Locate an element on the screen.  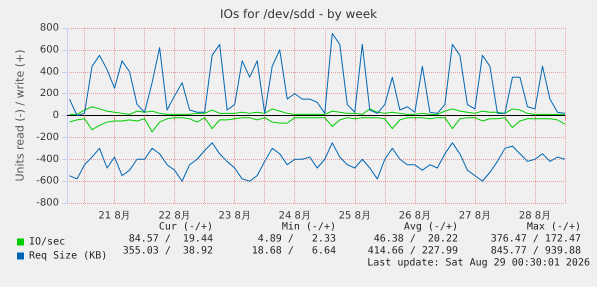
y-tick-label: 0 is located at coordinates (55, 115).